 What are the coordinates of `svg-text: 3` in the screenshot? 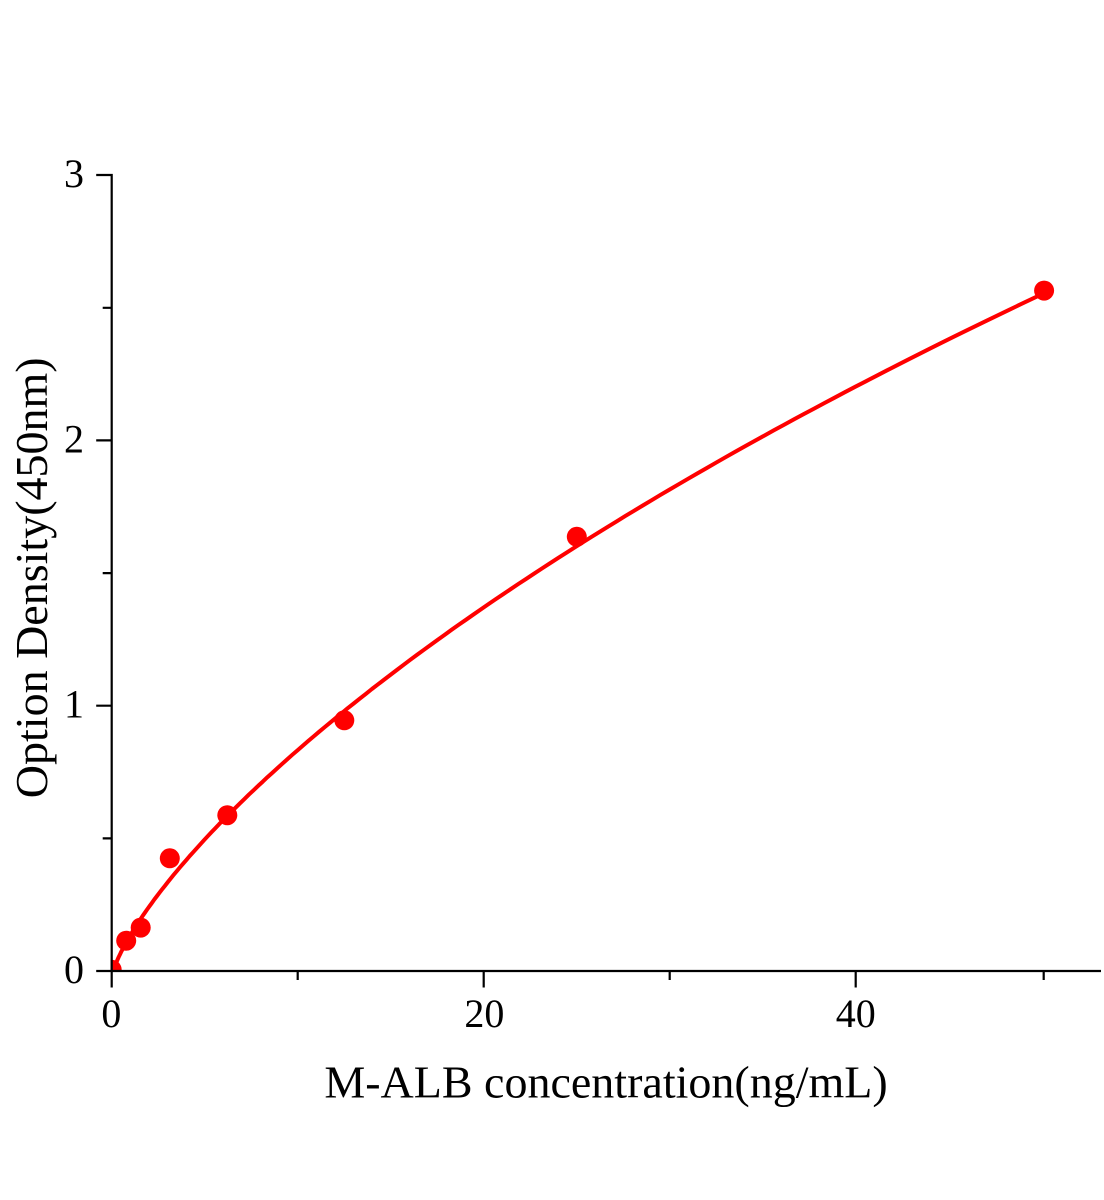 It's located at (74, 173).